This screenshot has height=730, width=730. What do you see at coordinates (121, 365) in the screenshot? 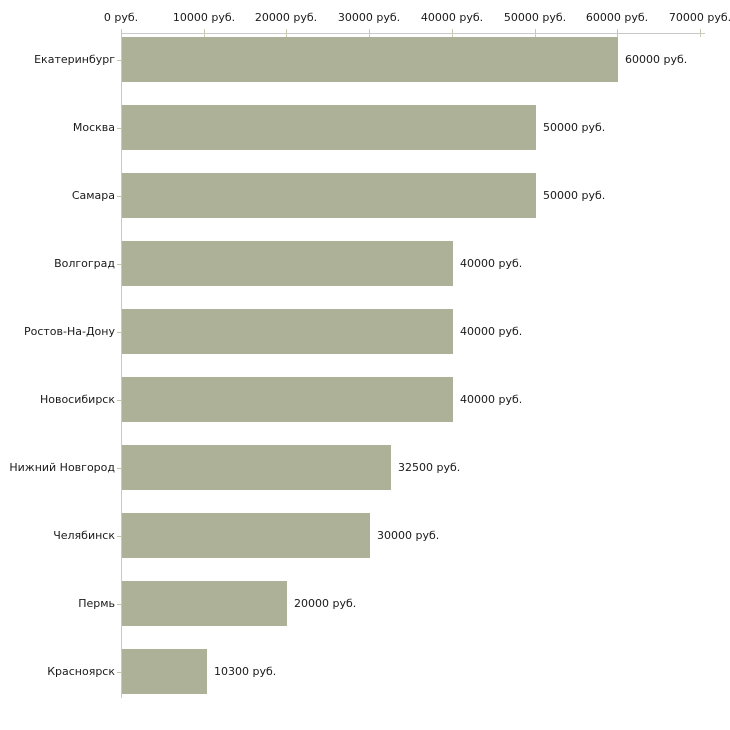
I see `y-axis-line` at bounding box center [121, 365].